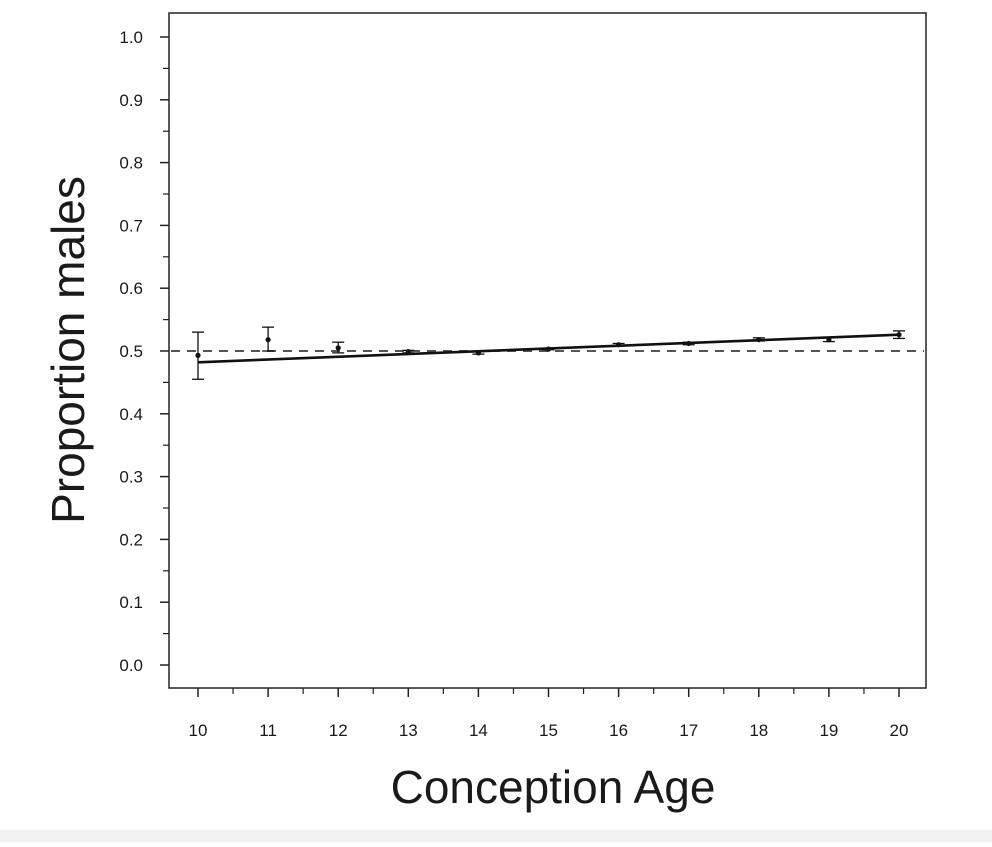  I want to click on y-axis: 0.0 0.1 0.2 0.3 0.4 0.5 0.6 0.7 0.8 0.9 1.0, so click(144, 351).